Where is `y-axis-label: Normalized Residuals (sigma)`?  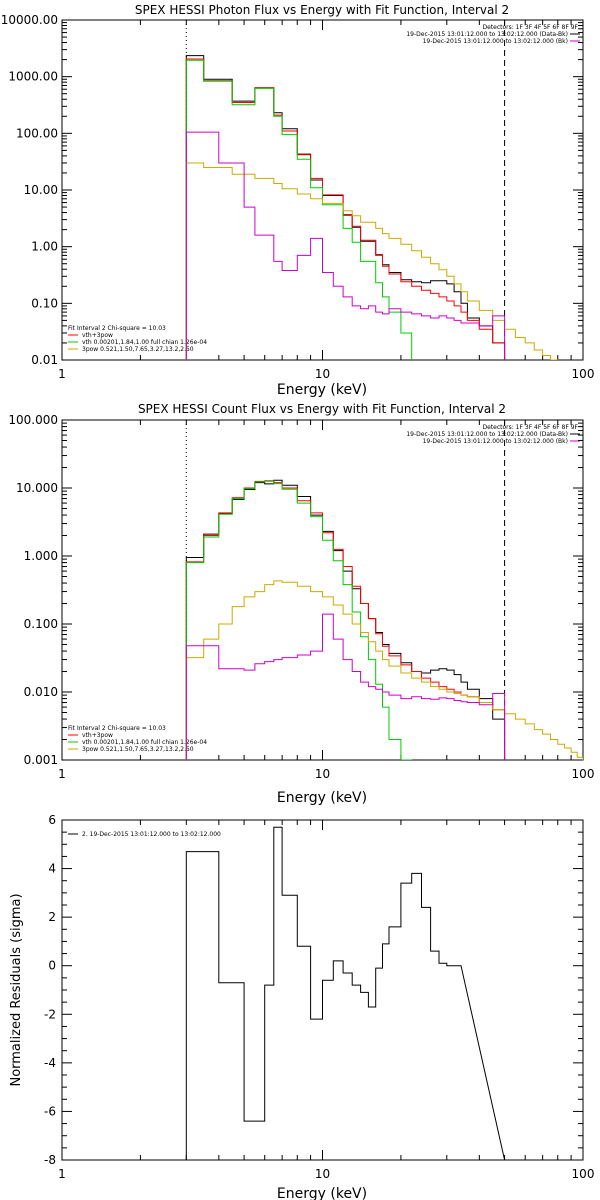 y-axis-label: Normalized Residuals (sigma) is located at coordinates (16, 989).